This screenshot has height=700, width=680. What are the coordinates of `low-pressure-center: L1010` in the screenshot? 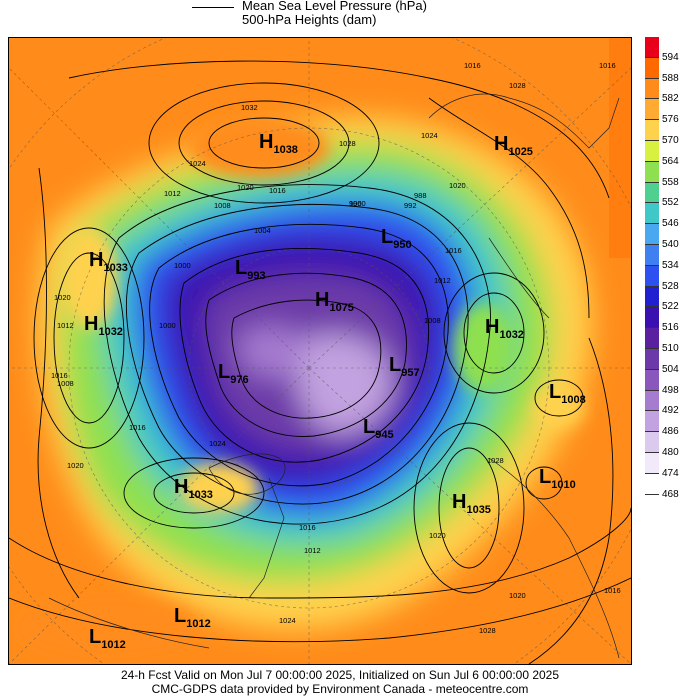 It's located at (557, 478).